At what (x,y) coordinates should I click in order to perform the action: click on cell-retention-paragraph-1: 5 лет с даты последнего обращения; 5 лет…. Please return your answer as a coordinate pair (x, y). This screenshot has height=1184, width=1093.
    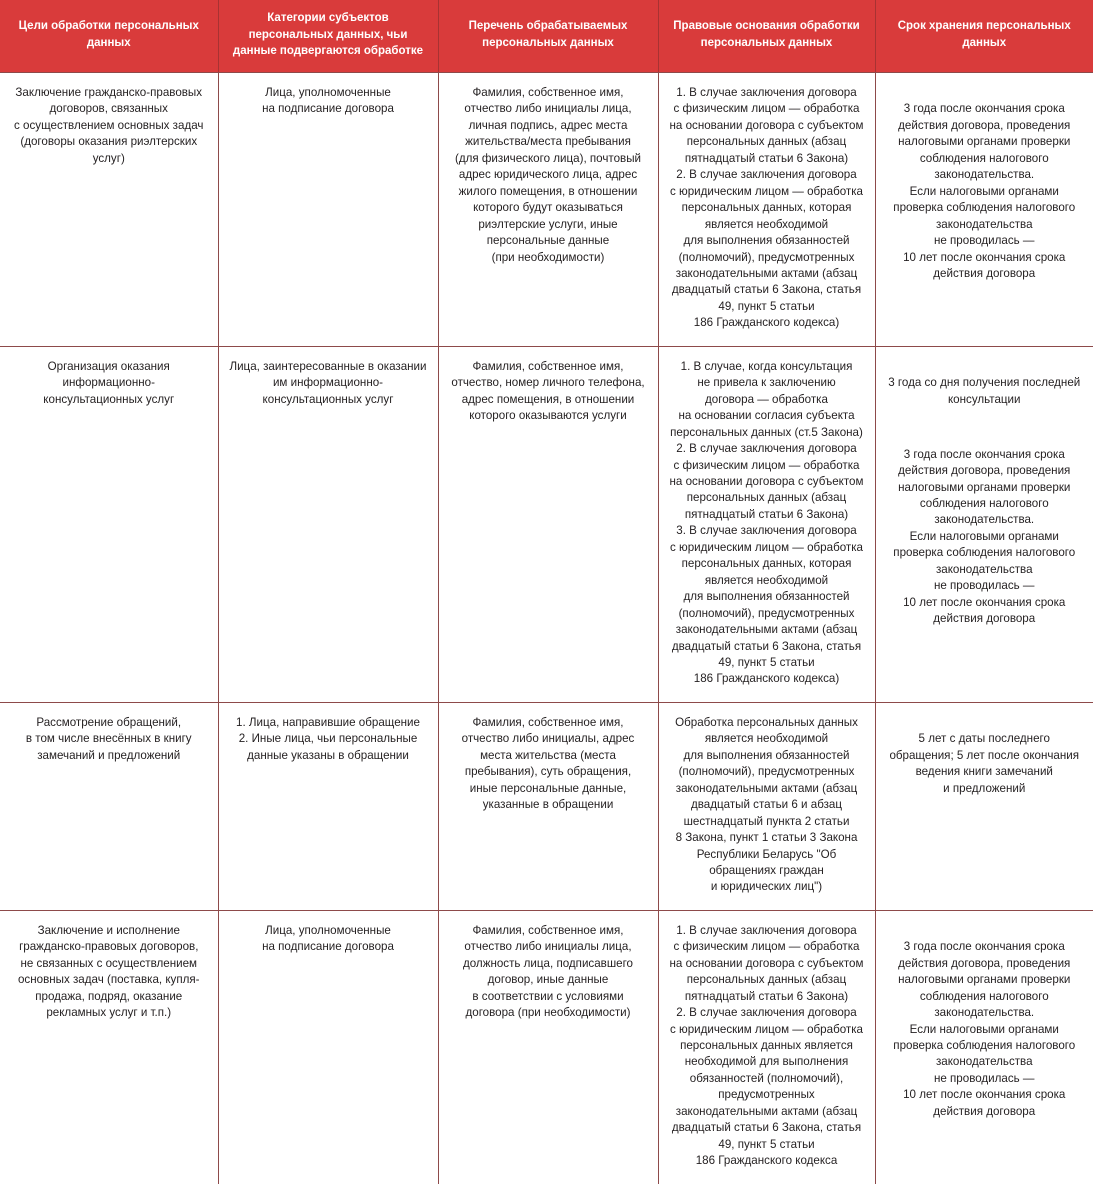
    Looking at the image, I should click on (984, 763).